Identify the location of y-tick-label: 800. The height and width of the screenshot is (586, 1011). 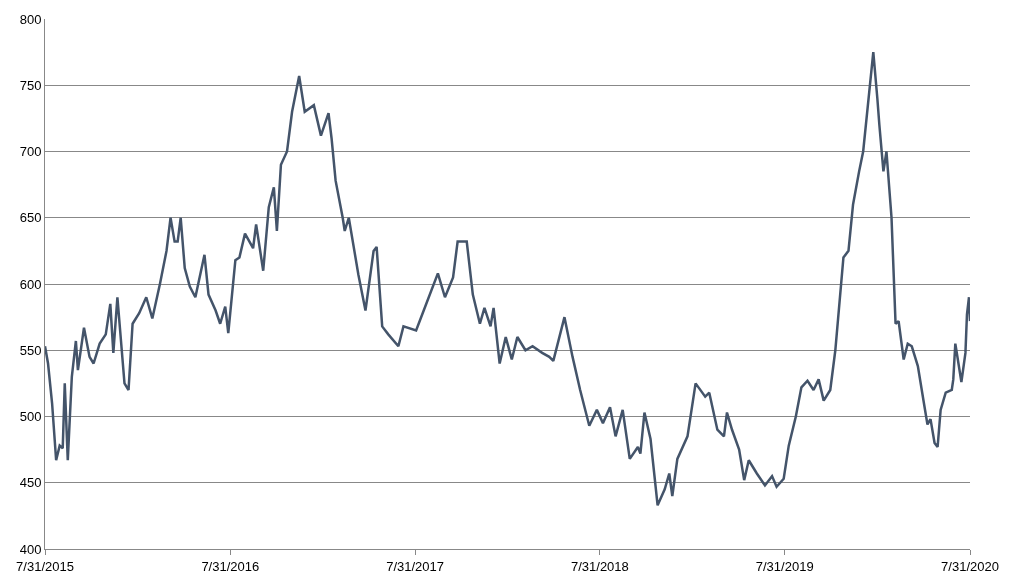
(30, 19).